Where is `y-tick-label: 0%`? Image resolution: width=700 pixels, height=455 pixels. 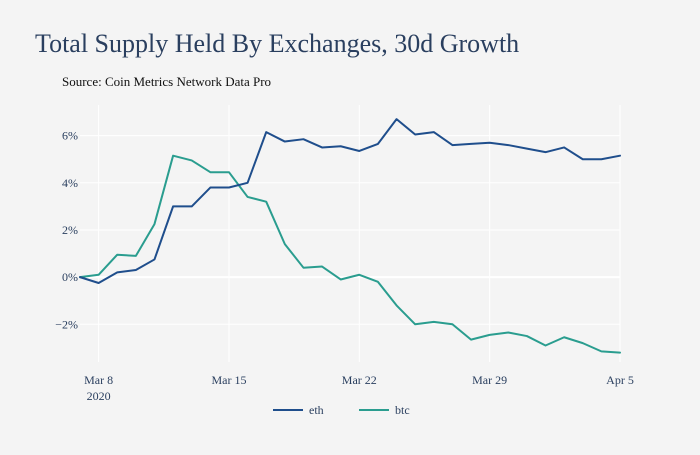 y-tick-label: 0% is located at coordinates (70, 277).